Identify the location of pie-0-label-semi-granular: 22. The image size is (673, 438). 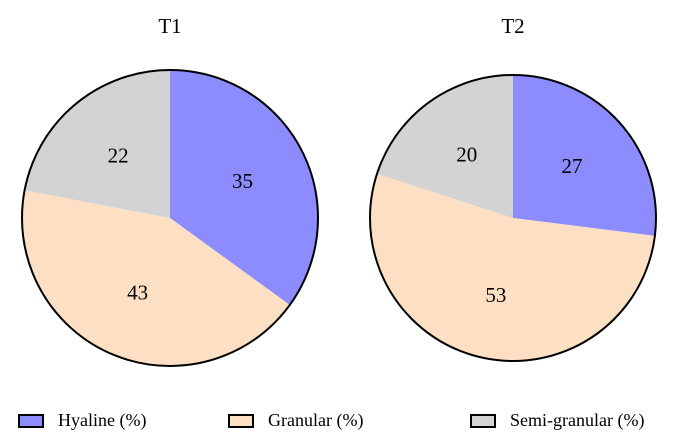
(118, 155).